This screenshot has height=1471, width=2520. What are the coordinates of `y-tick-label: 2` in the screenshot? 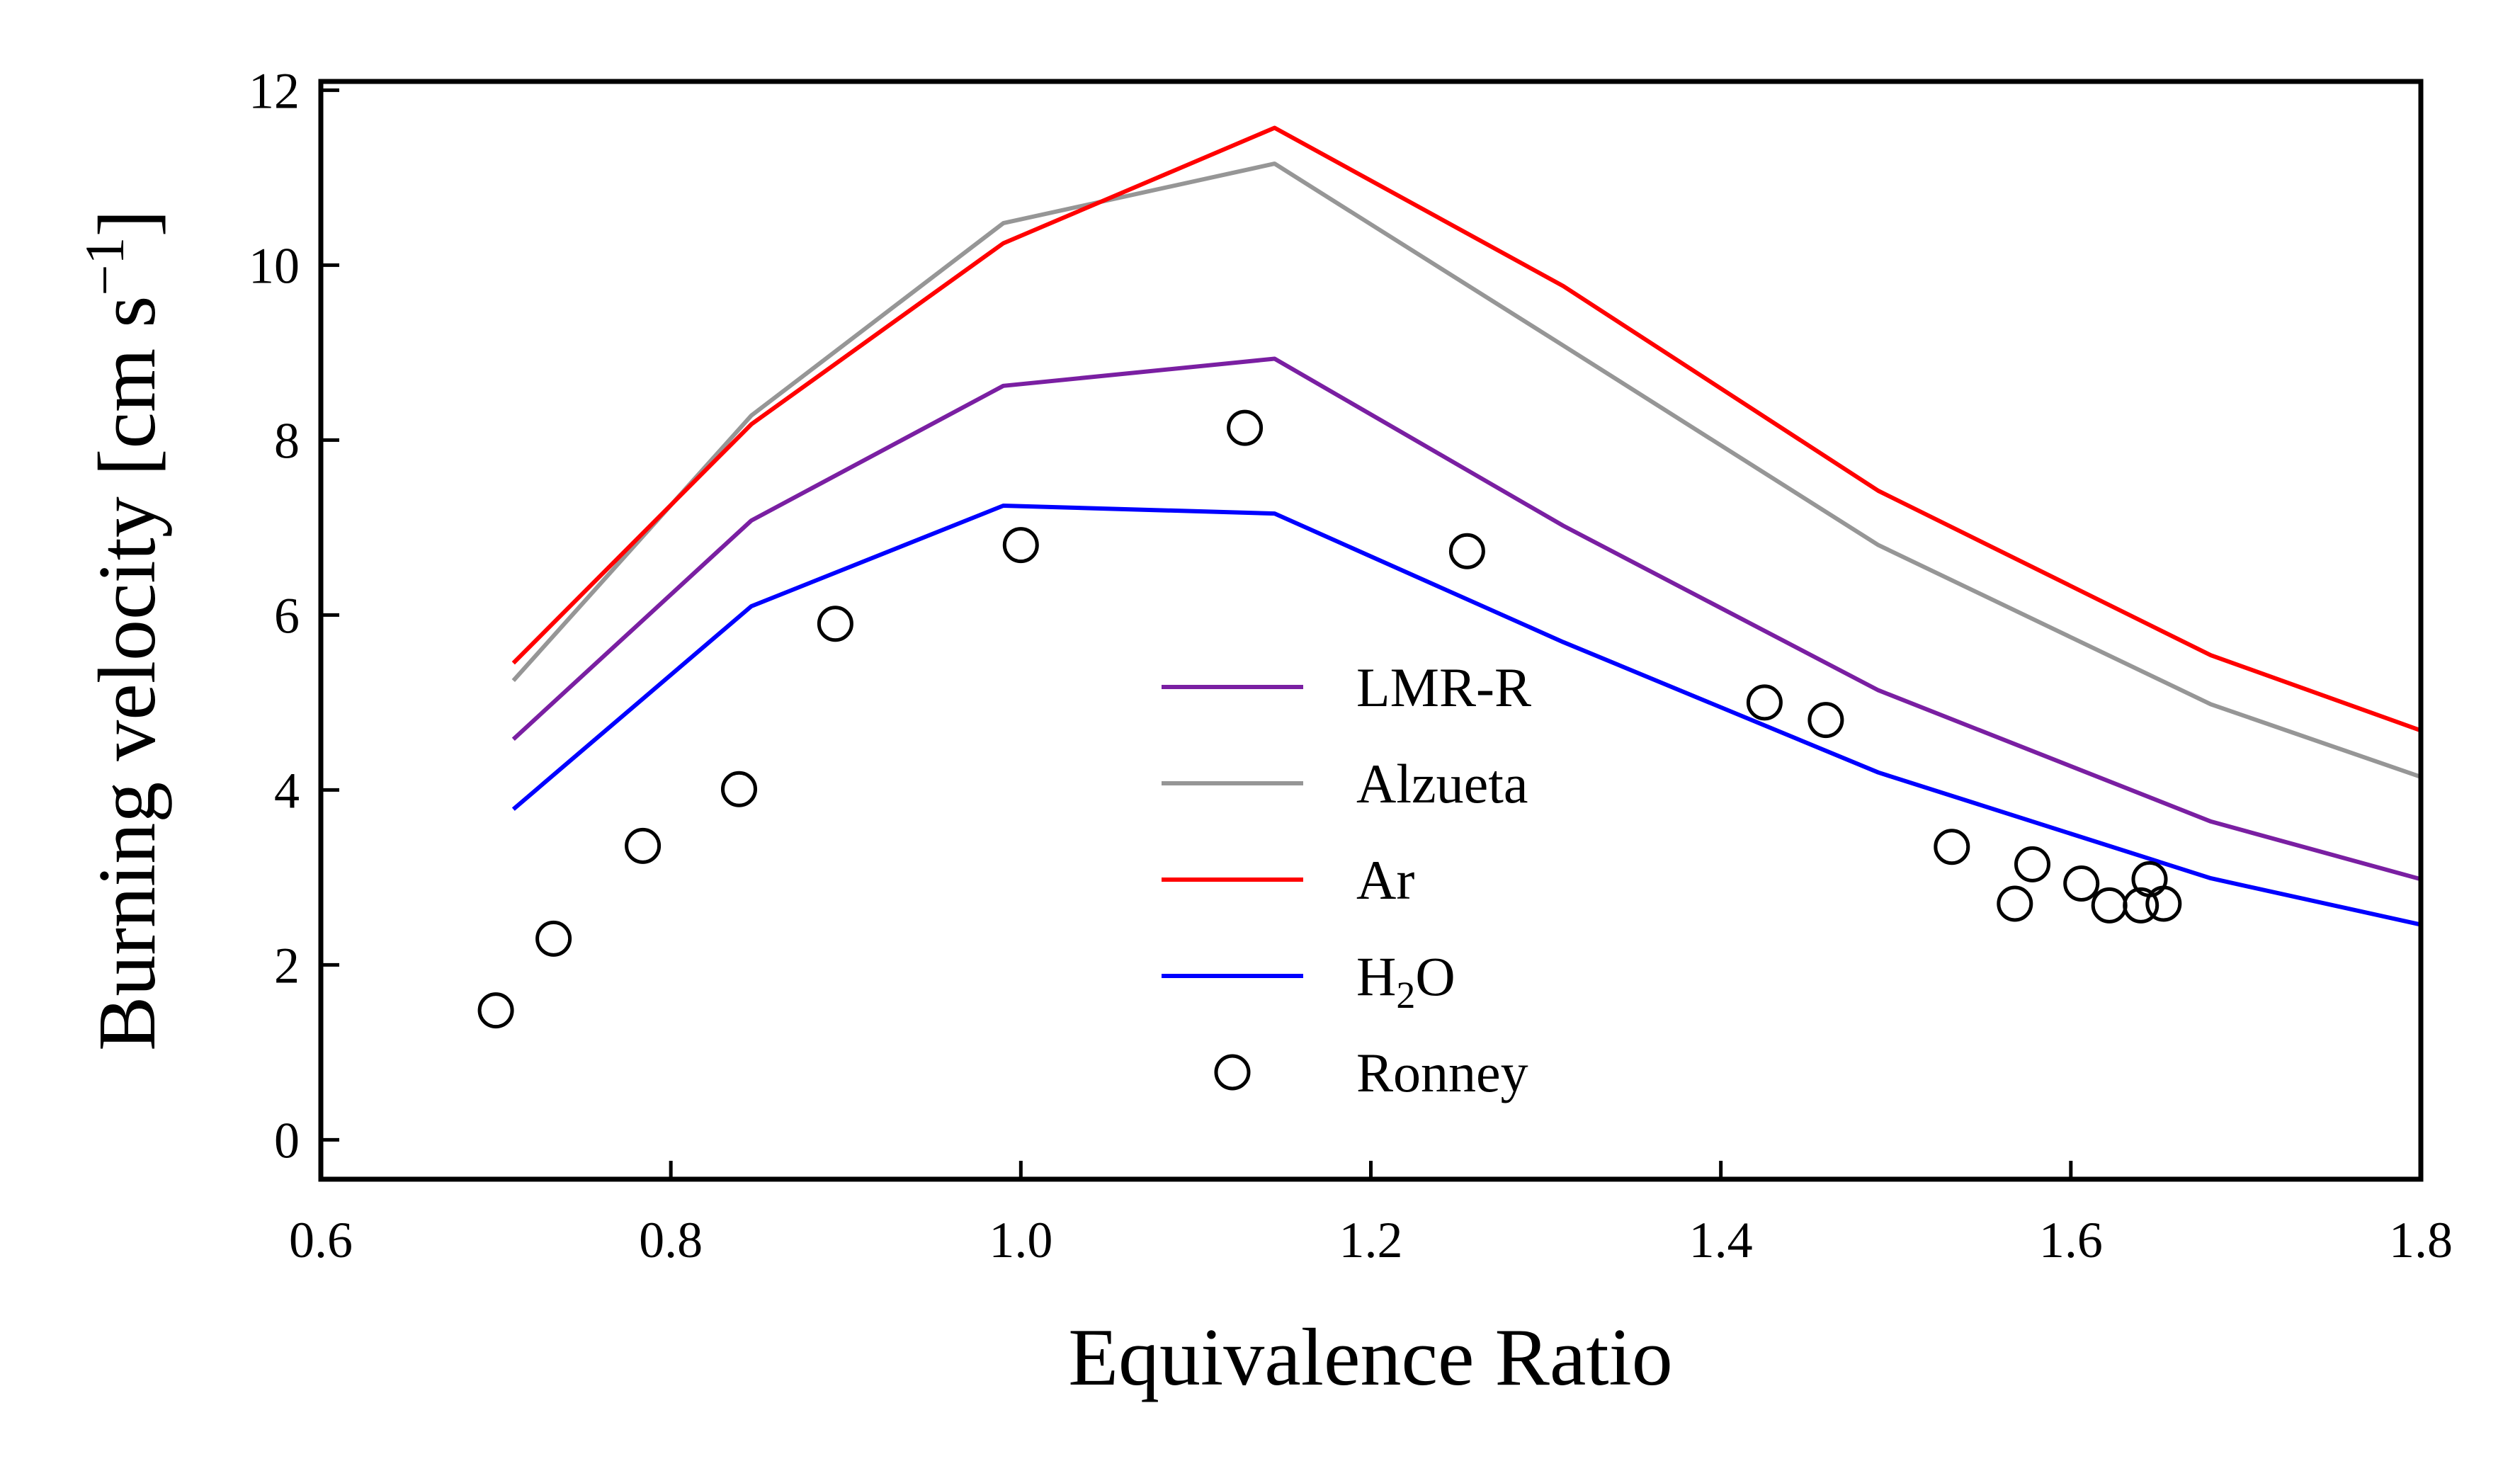 It's located at (287, 965).